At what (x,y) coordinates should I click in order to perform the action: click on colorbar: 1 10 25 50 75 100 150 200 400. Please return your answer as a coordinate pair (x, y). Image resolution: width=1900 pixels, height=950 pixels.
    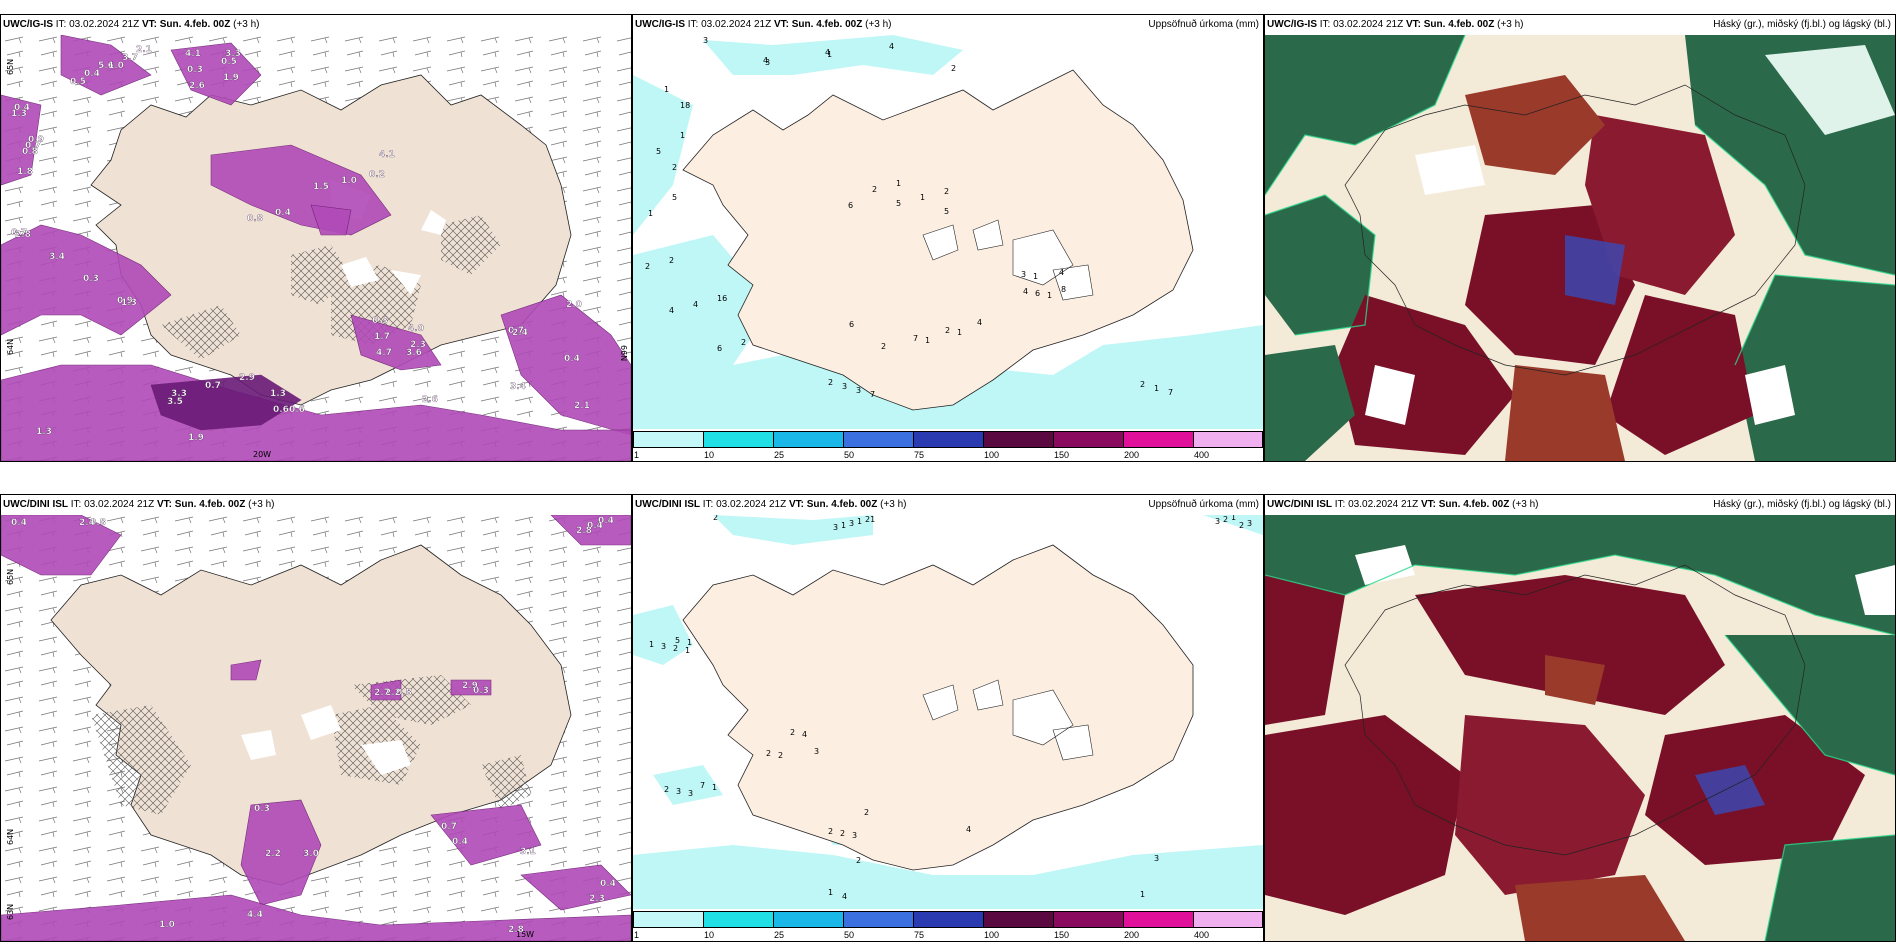
    Looking at the image, I should click on (948, 925).